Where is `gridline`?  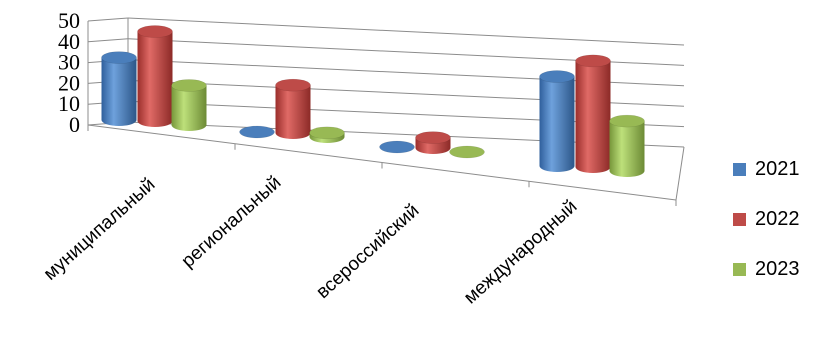
gridline is located at coordinates (406, 31).